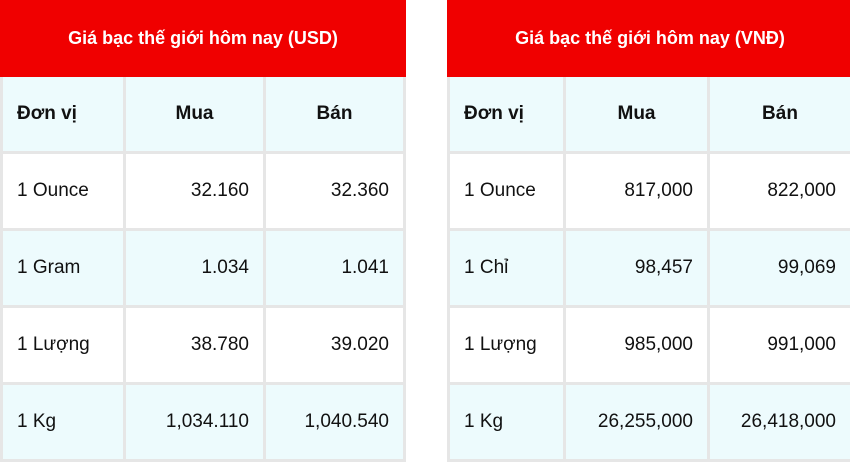 The height and width of the screenshot is (462, 850). What do you see at coordinates (335, 268) in the screenshot?
I see `sell-price-cell: 1.041` at bounding box center [335, 268].